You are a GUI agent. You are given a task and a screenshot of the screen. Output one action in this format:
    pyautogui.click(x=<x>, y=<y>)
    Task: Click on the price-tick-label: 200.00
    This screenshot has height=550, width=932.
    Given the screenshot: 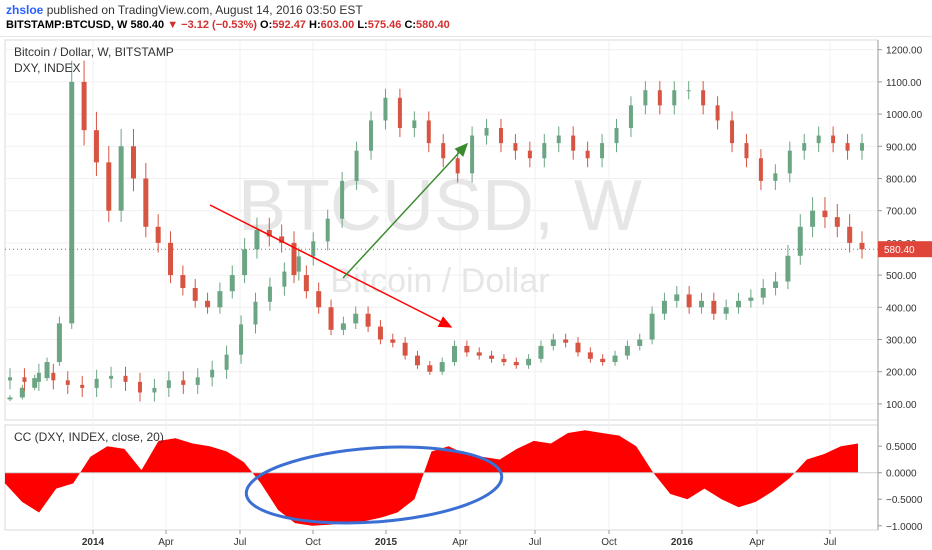 What is the action you would take?
    pyautogui.click(x=901, y=373)
    